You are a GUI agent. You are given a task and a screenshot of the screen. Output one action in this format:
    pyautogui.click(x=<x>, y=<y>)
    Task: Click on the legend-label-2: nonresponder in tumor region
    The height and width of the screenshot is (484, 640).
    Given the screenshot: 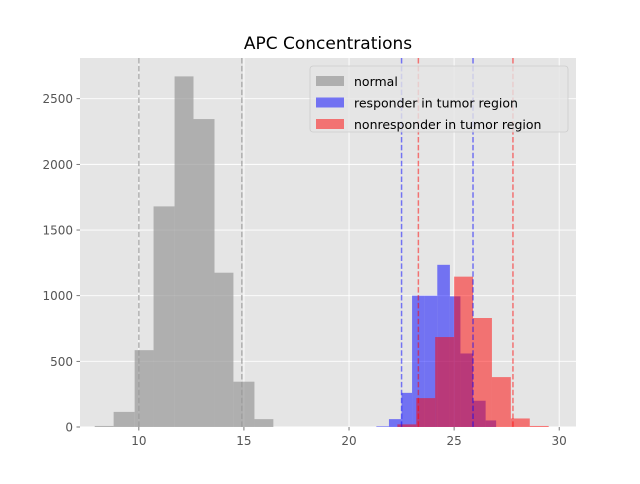 What is the action you would take?
    pyautogui.click(x=447, y=124)
    